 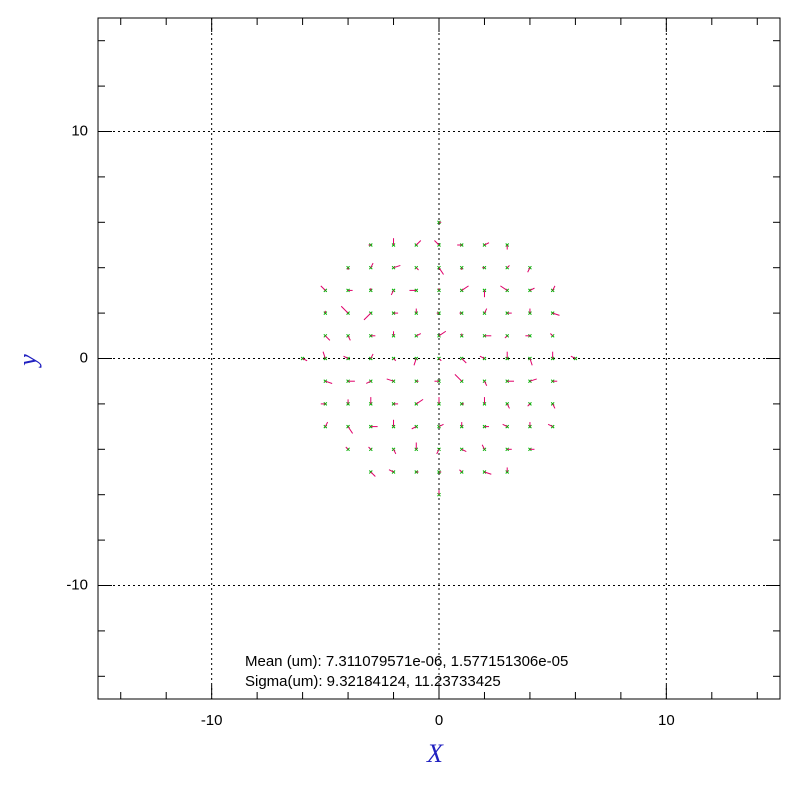 What do you see at coordinates (77, 584) in the screenshot?
I see `y-tick-label: -10` at bounding box center [77, 584].